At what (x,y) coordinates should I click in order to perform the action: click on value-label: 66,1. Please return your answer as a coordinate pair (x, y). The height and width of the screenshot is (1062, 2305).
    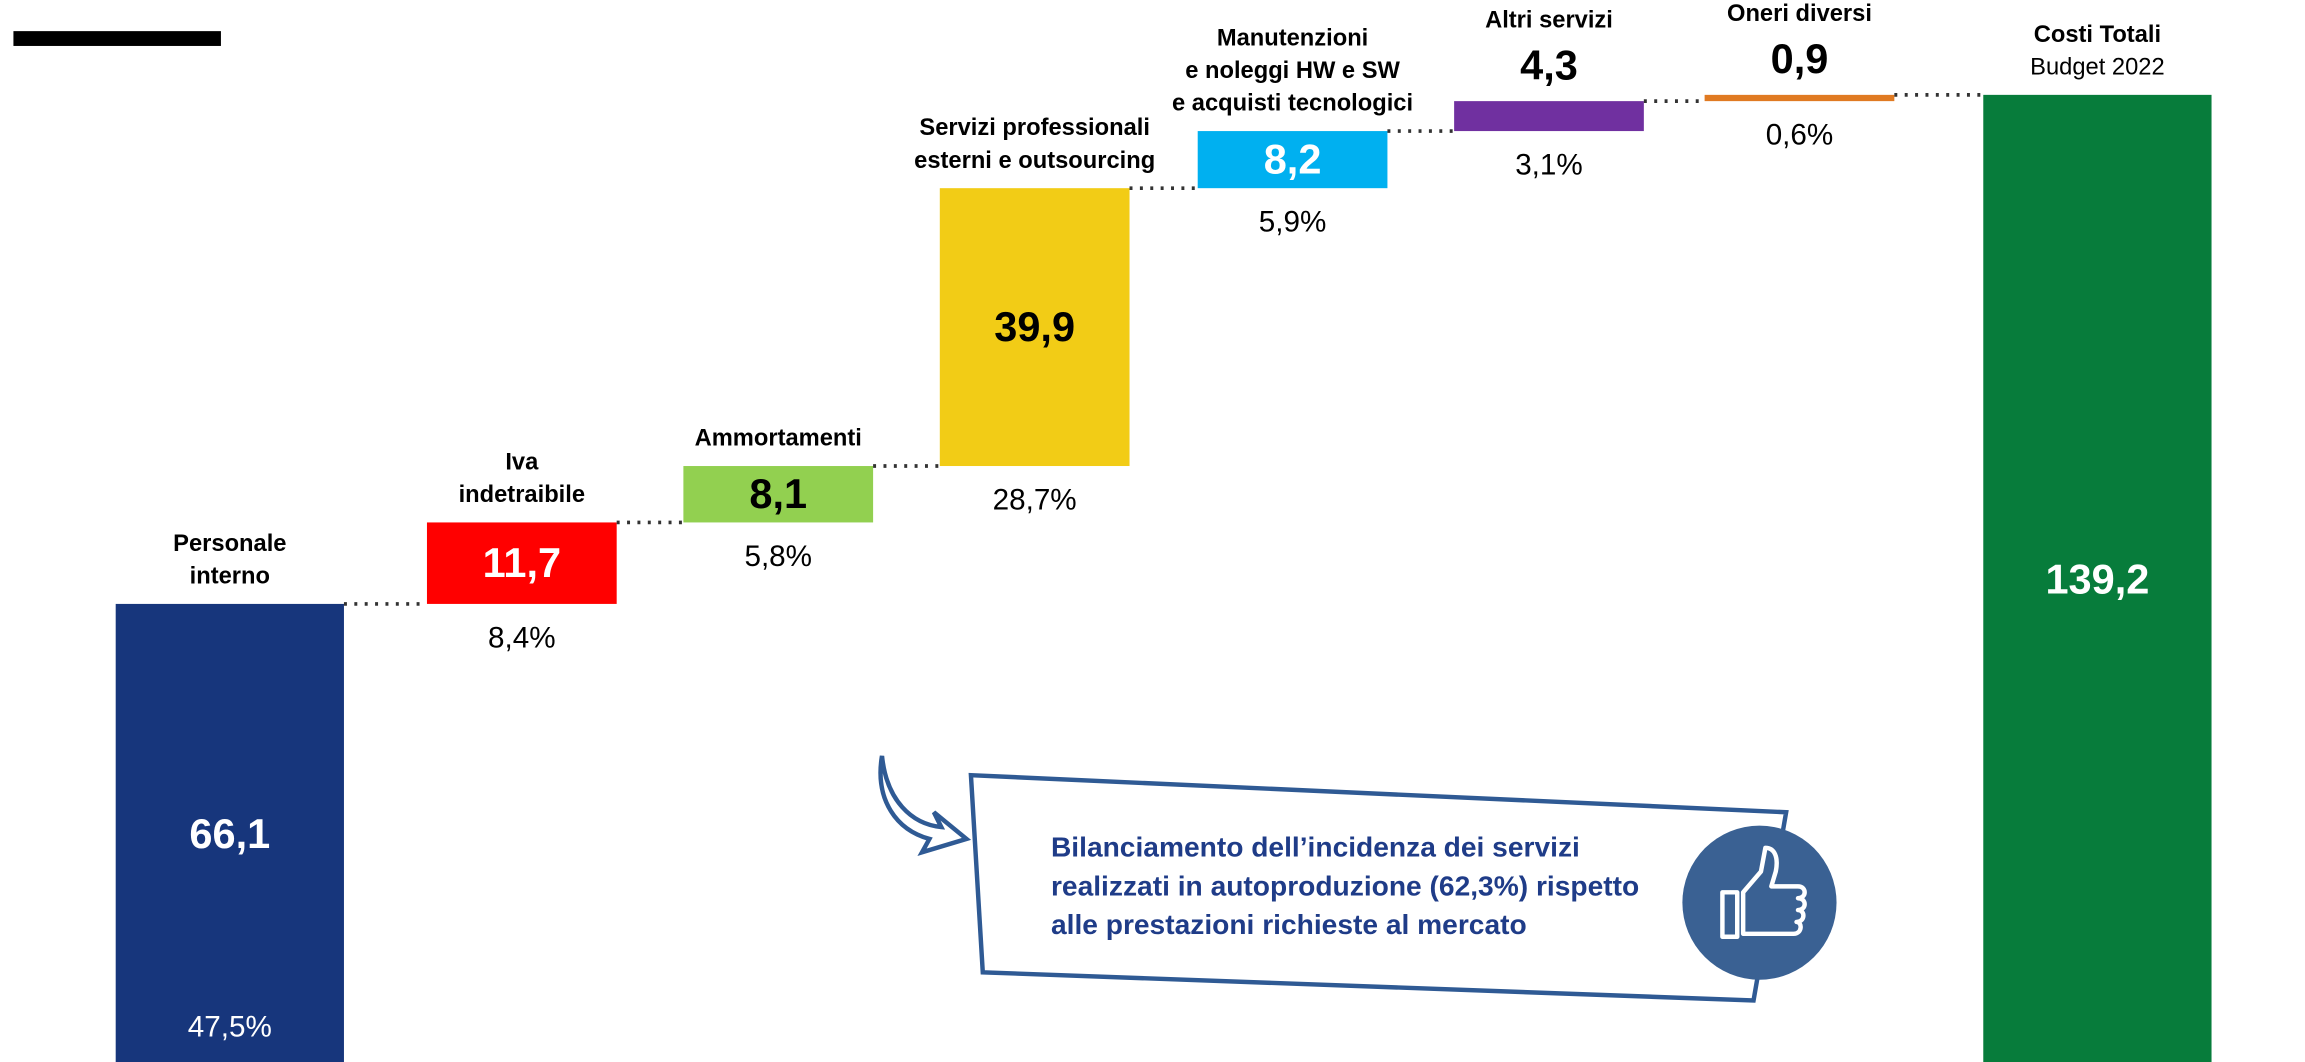
    Looking at the image, I should click on (229, 833).